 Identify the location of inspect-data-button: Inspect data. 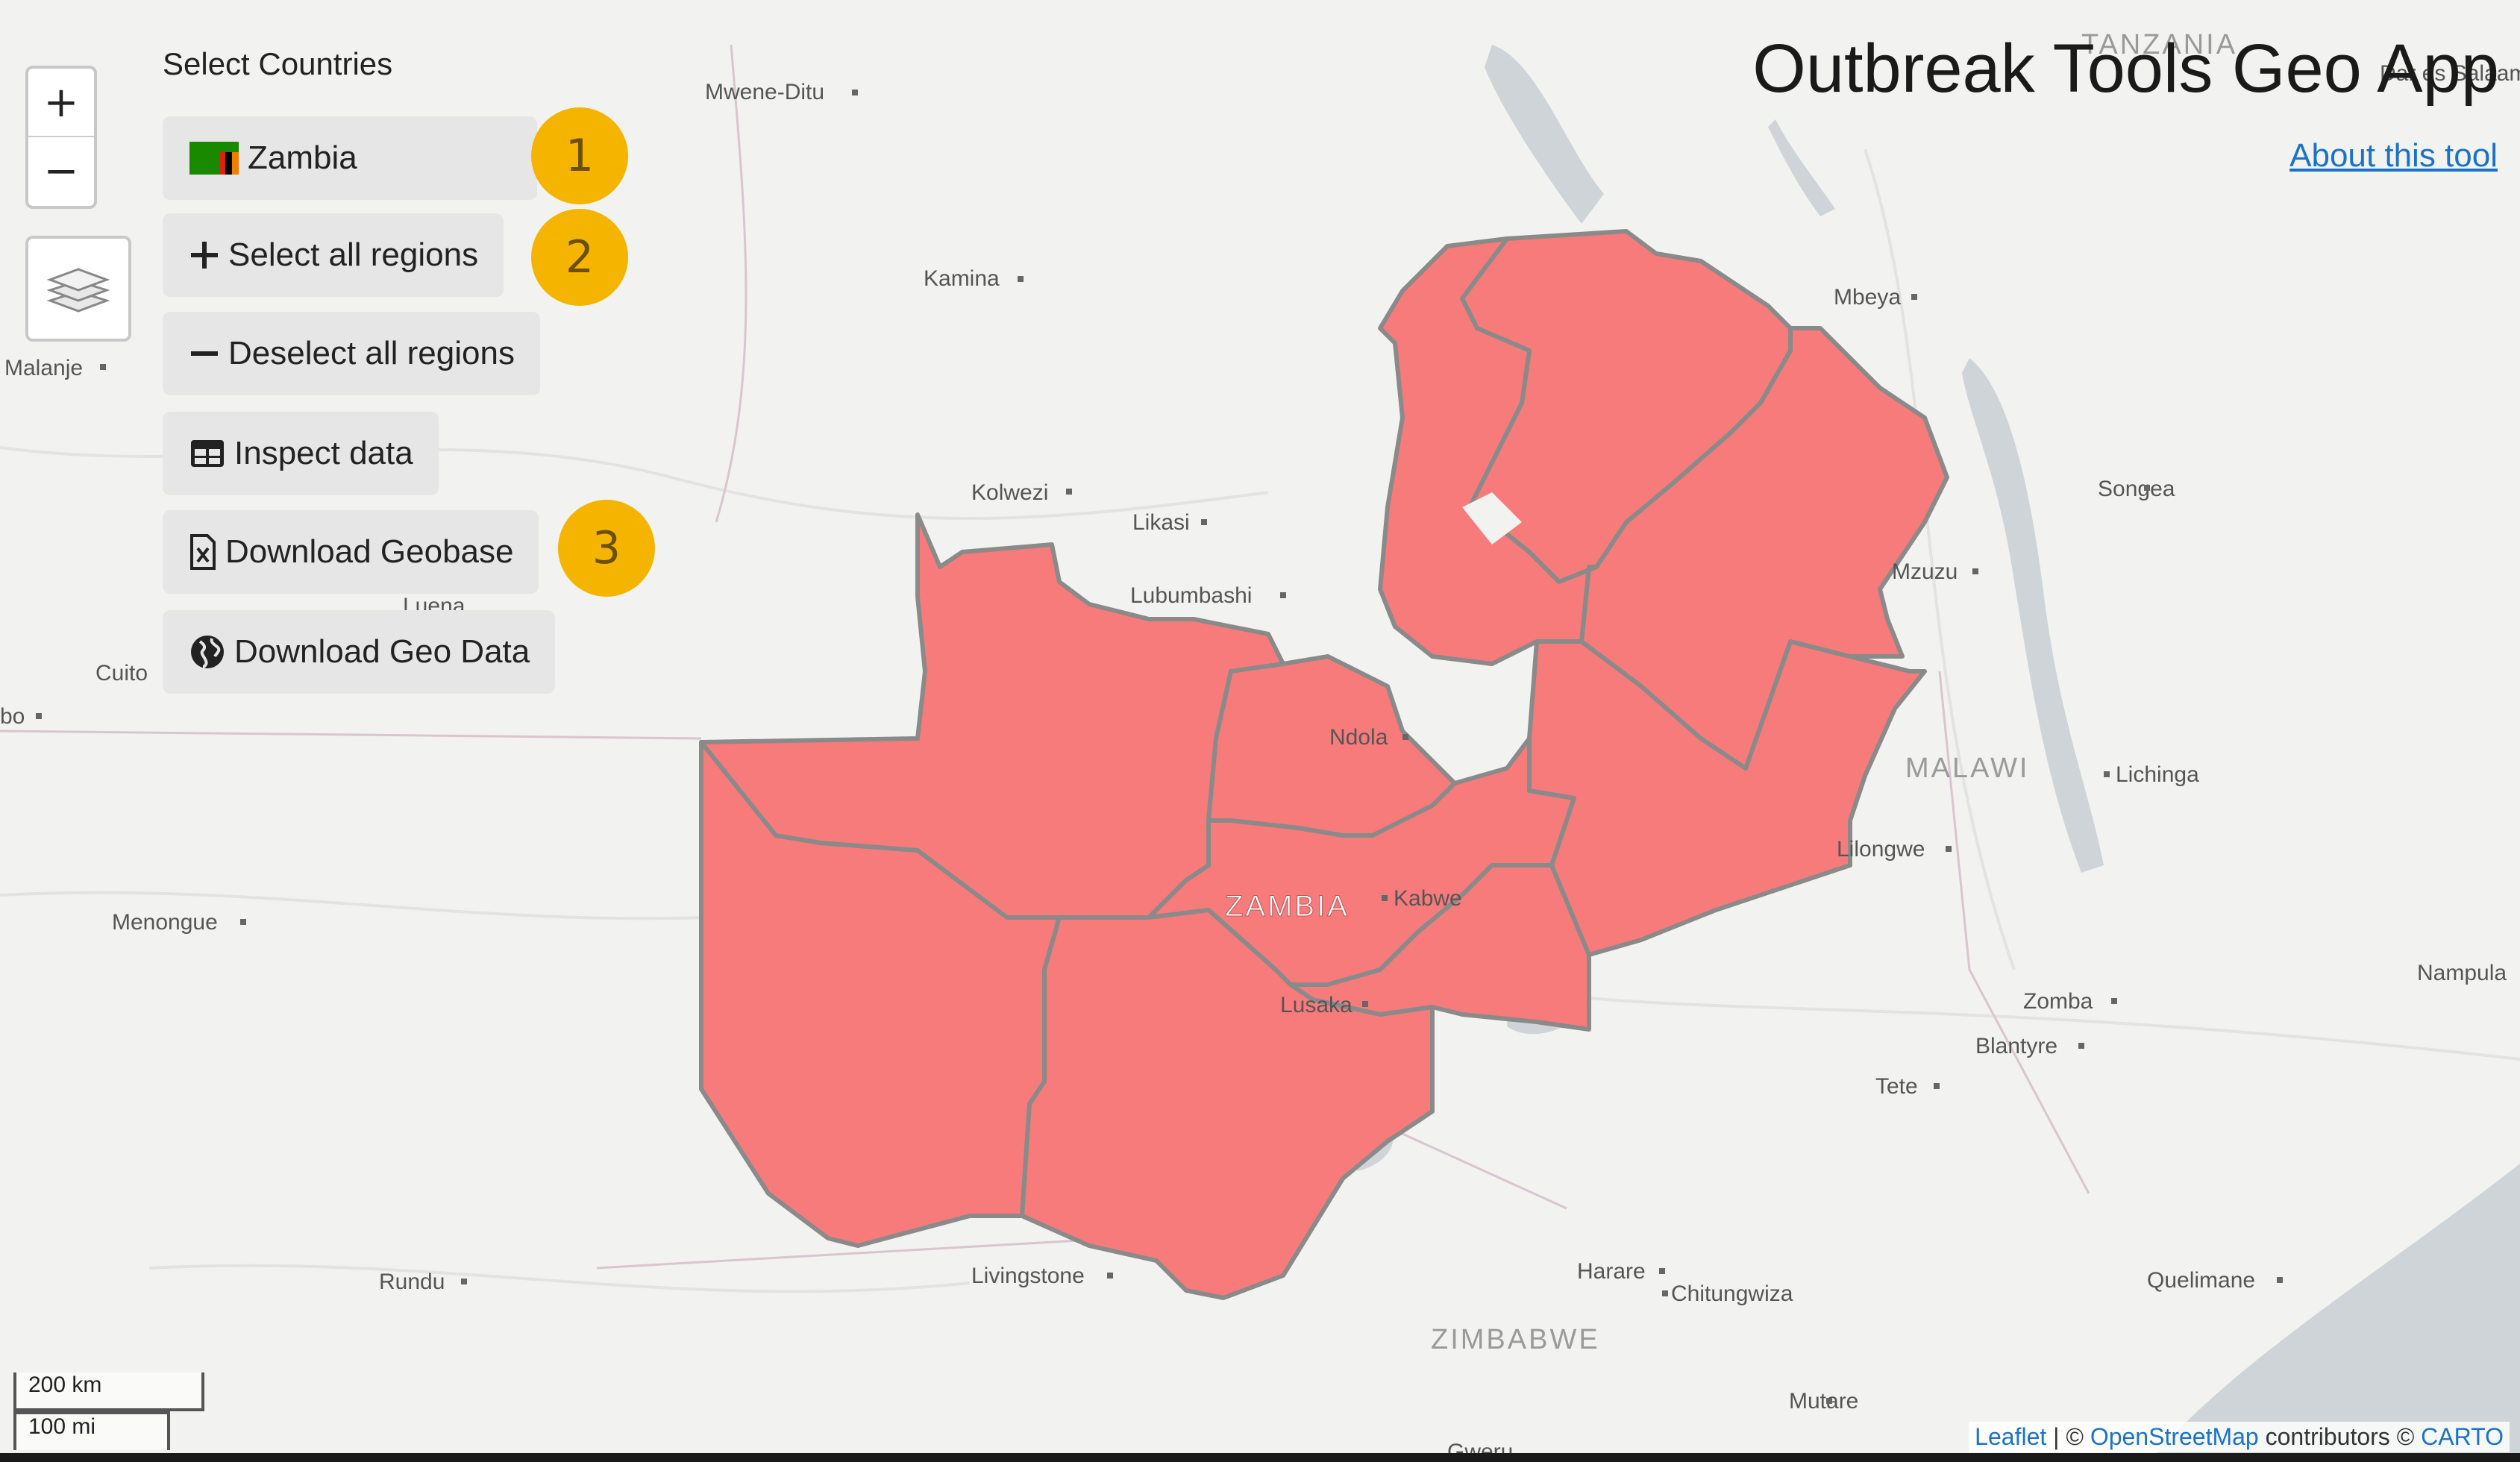
(301, 453).